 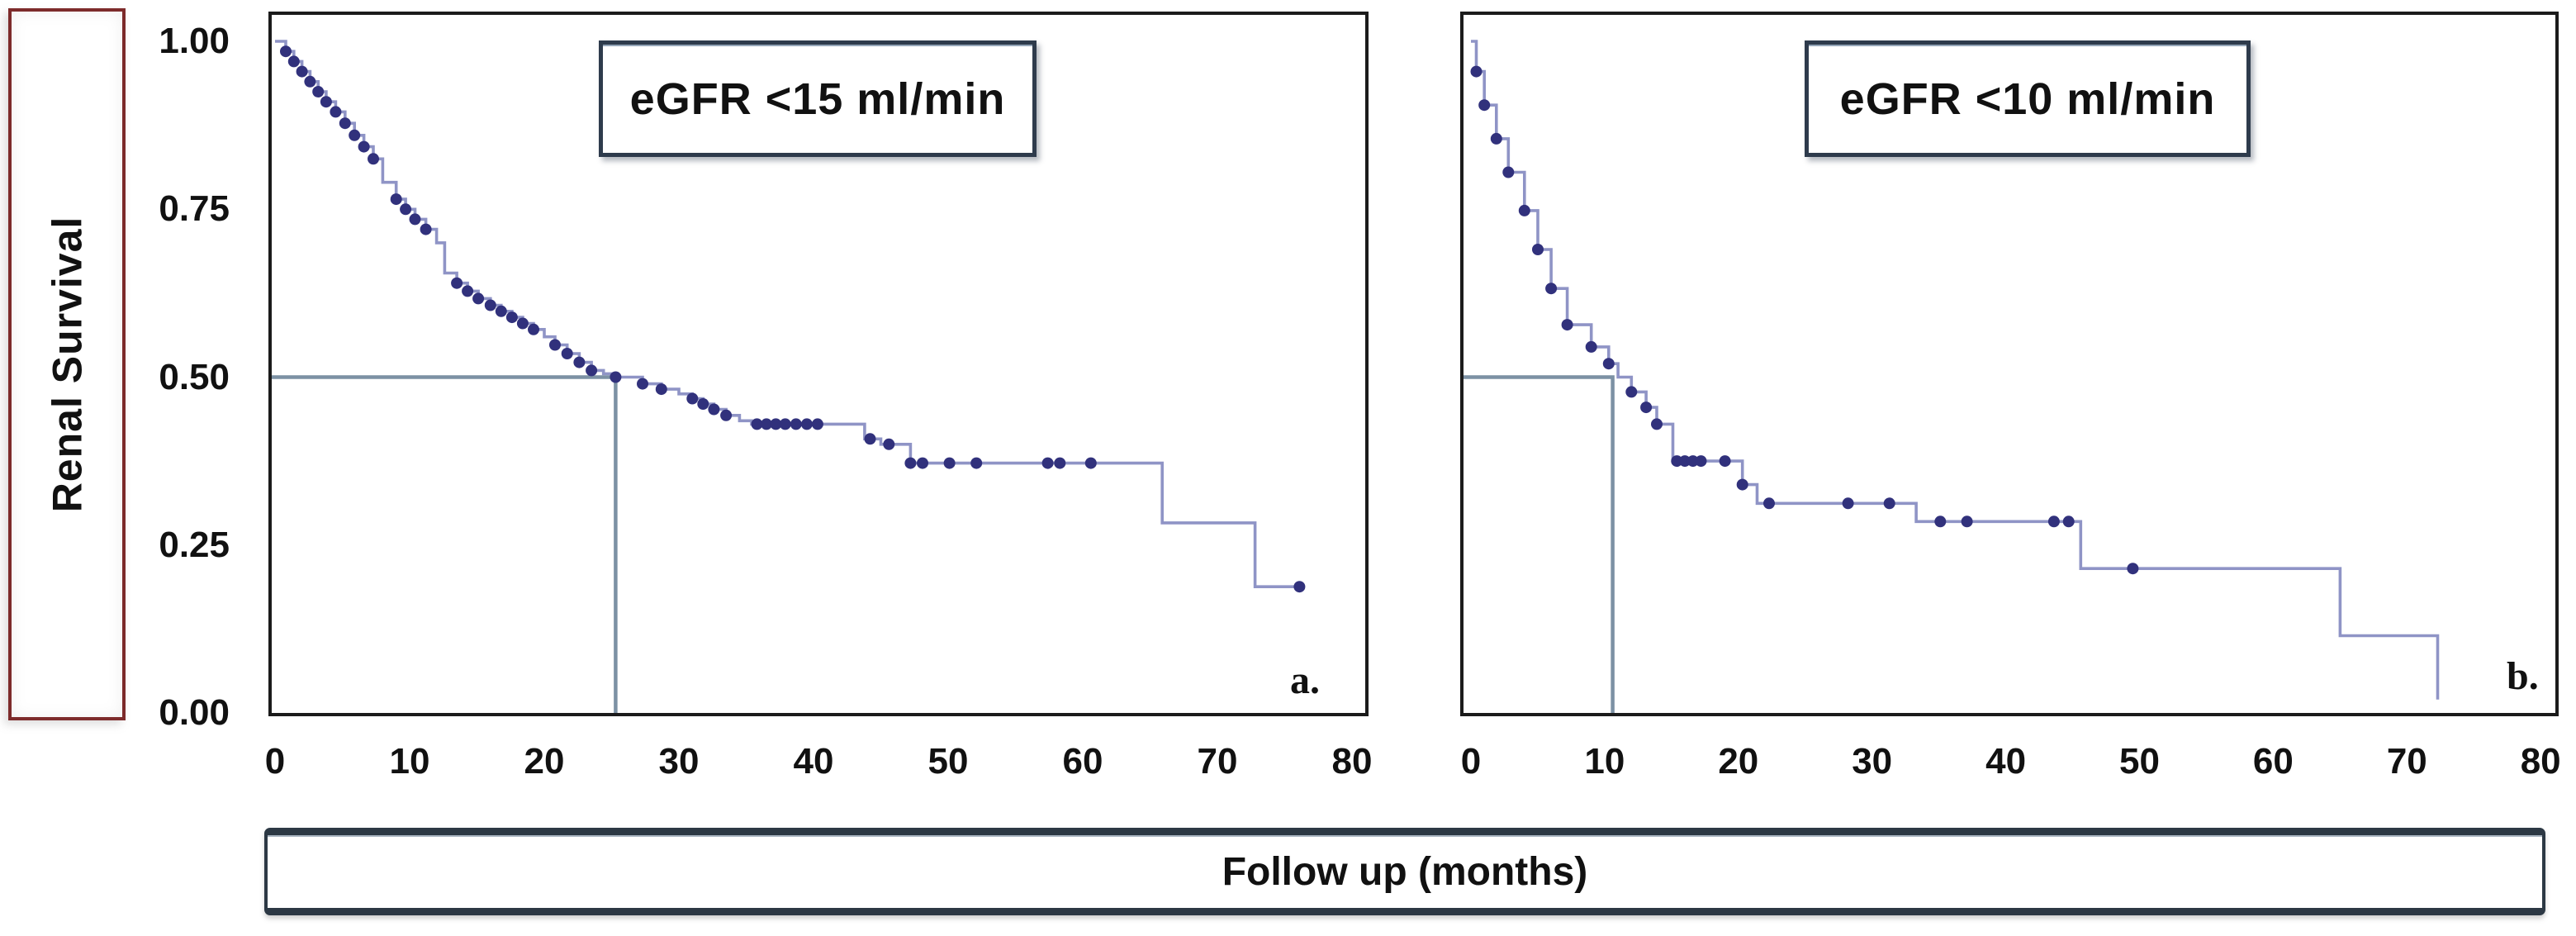 I want to click on y-tick-label: 0.50, so click(x=195, y=376).